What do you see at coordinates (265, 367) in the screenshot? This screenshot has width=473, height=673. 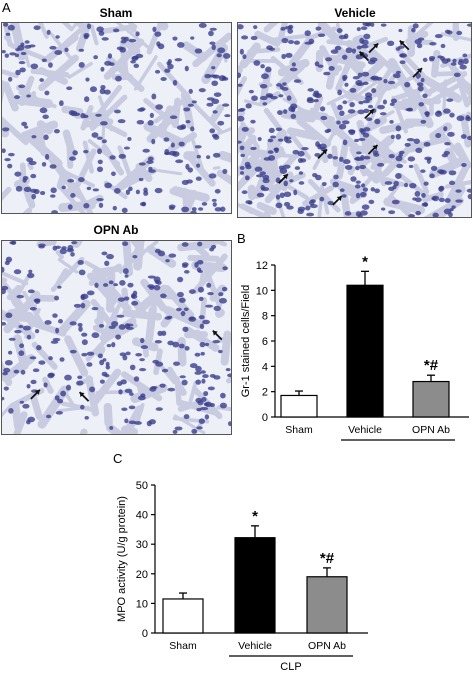 I see `y-tick-label: 4` at bounding box center [265, 367].